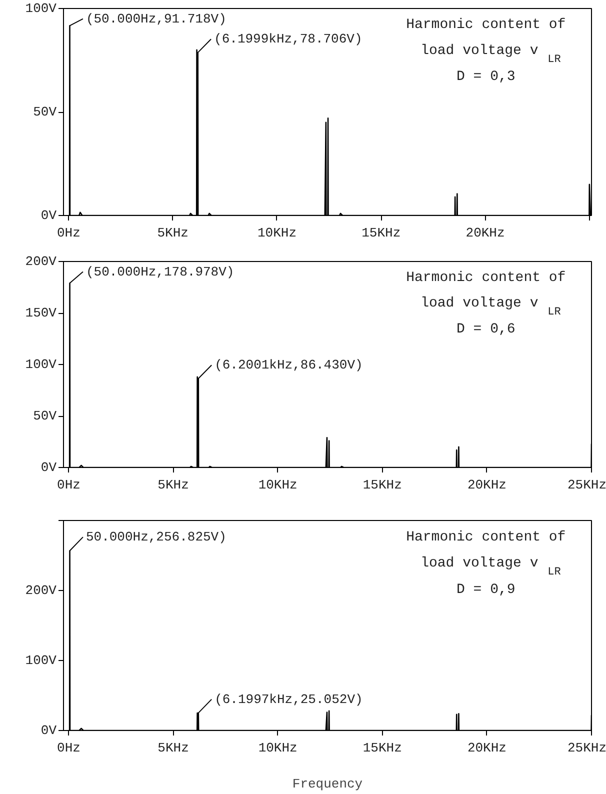 The height and width of the screenshot is (794, 606). What do you see at coordinates (160, 272) in the screenshot?
I see `annotation: (50.000Hz,178.978V)` at bounding box center [160, 272].